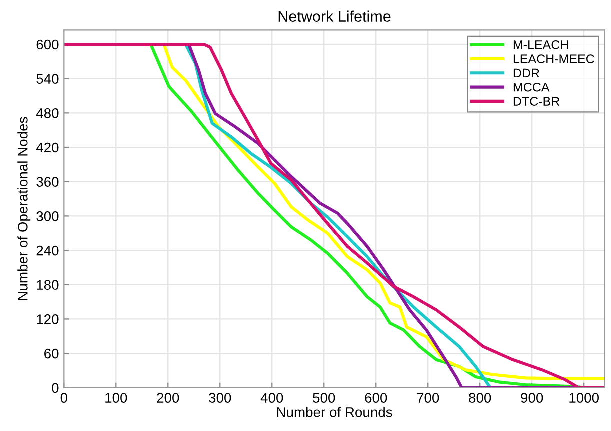 The width and height of the screenshot is (611, 431). What do you see at coordinates (64, 398) in the screenshot?
I see `x-tick-label: 0` at bounding box center [64, 398].